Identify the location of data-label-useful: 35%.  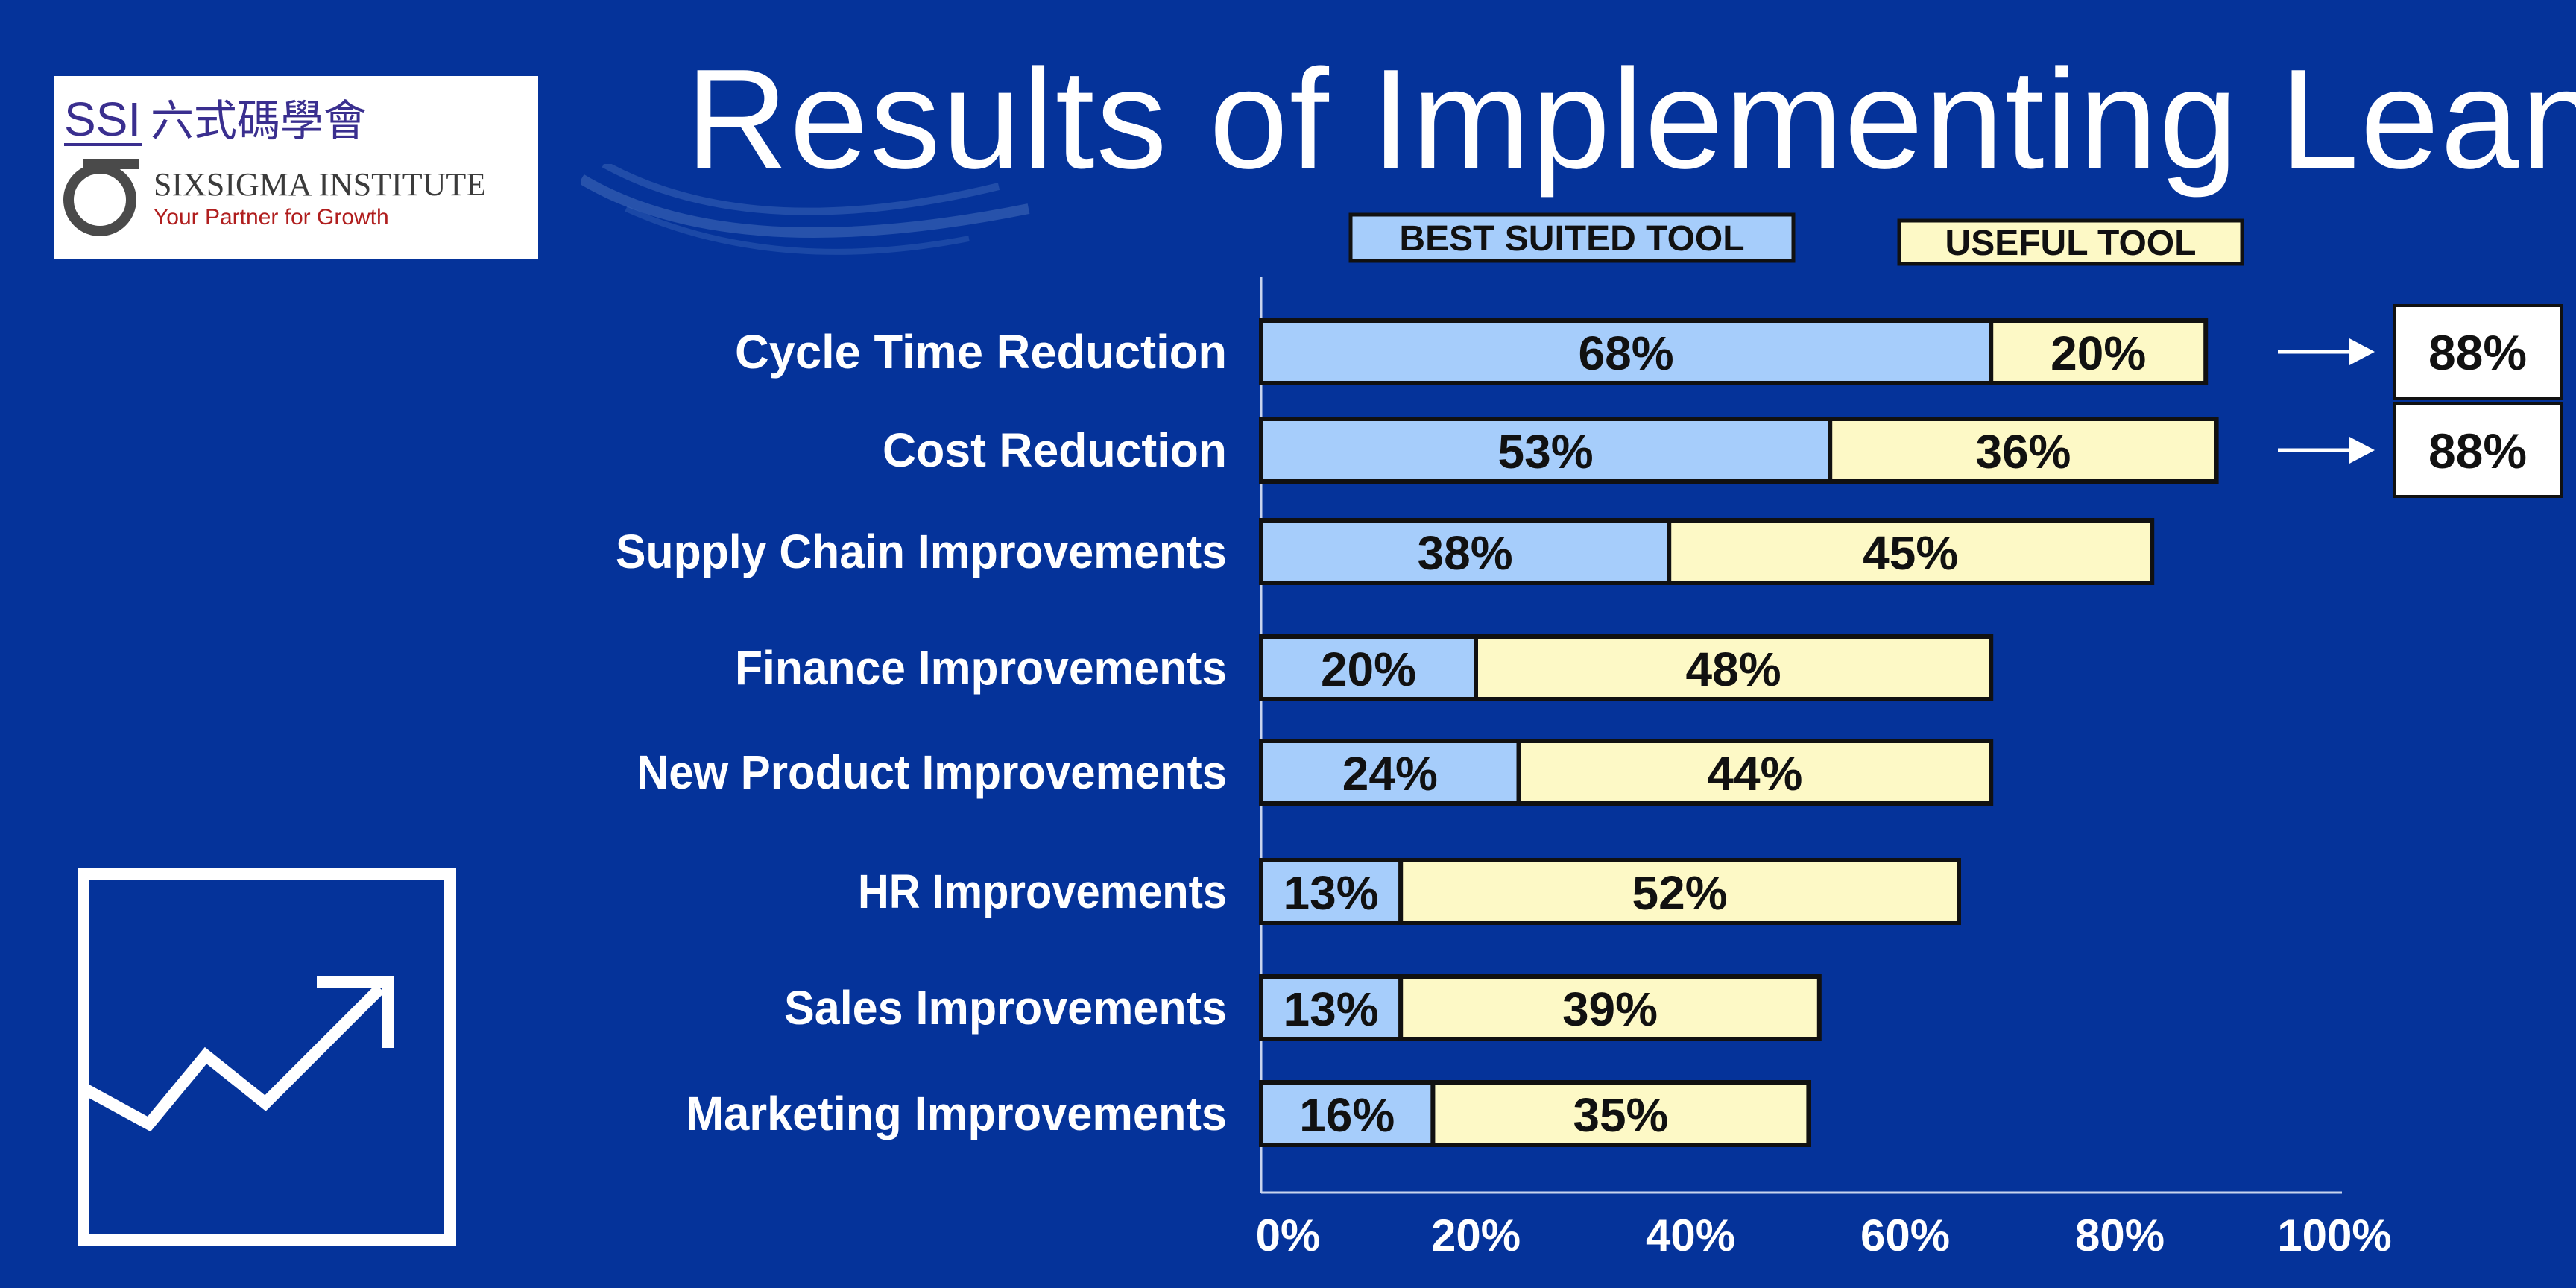
(1621, 1115).